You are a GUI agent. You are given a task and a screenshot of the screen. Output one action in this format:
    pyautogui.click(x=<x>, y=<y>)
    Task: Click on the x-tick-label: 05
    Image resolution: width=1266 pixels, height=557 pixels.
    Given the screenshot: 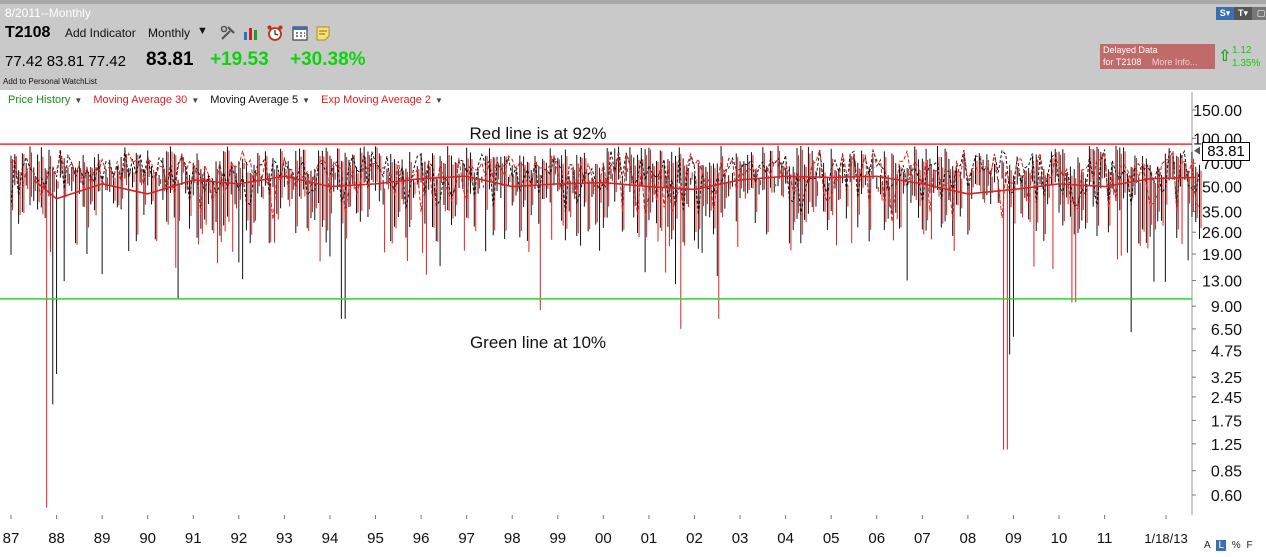 What is the action you would take?
    pyautogui.click(x=831, y=538)
    